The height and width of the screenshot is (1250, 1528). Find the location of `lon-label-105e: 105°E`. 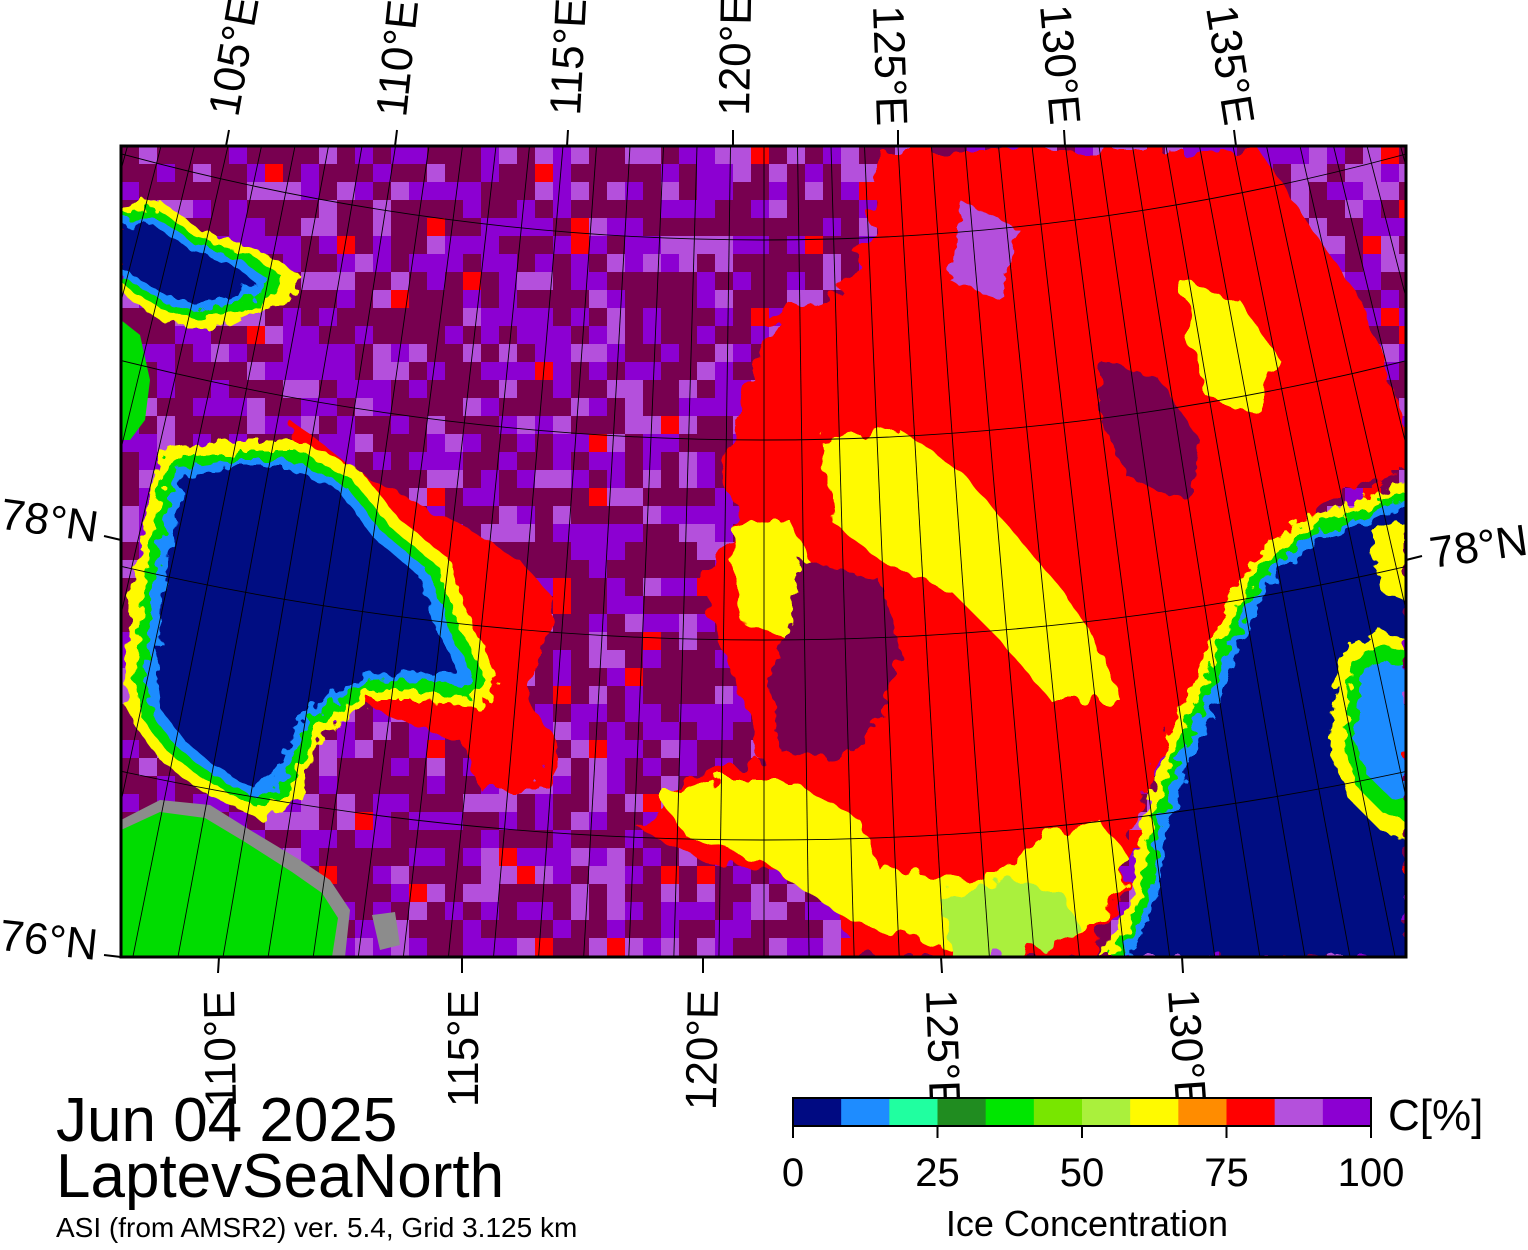

lon-label-105e: 105°E is located at coordinates (234, 60).